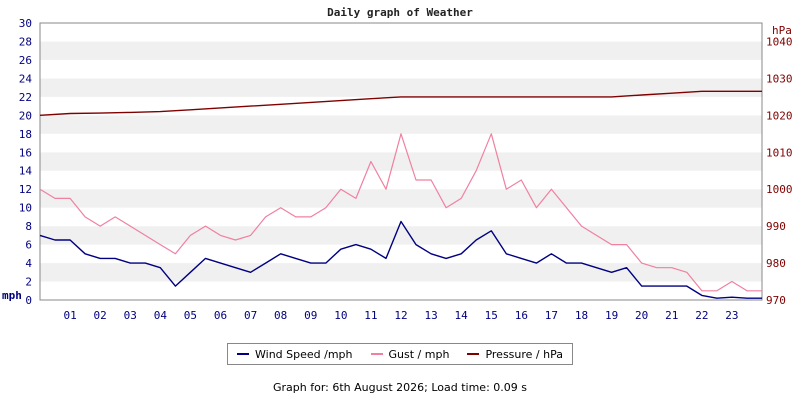 This screenshot has width=800, height=400. Describe the element at coordinates (28, 300) in the screenshot. I see `y-left-tick-label: 0` at that location.